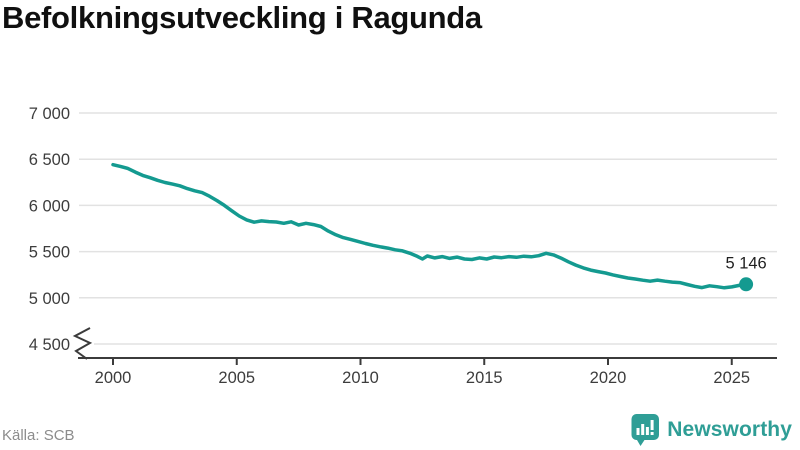  I want to click on y-tick-label: 6 500, so click(49, 160).